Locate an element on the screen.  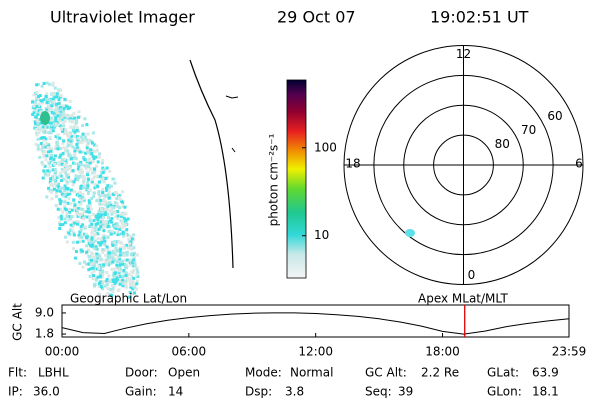
lat-ring is located at coordinates (463, 165).